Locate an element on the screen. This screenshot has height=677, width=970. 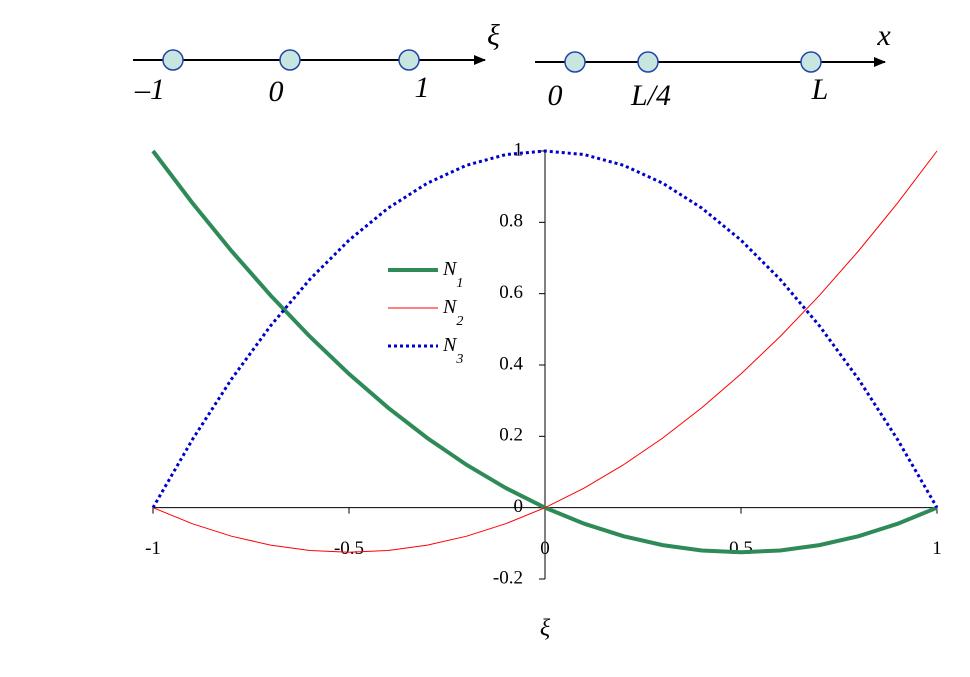
y-tick-label: 0 is located at coordinates (519, 506).